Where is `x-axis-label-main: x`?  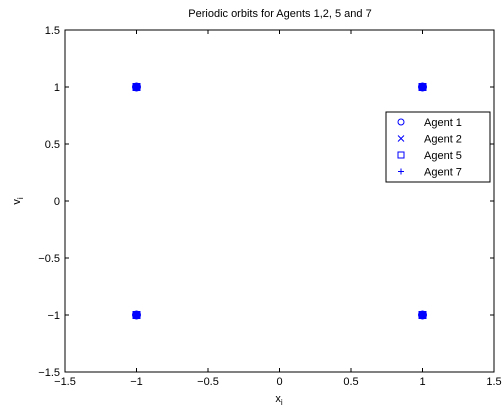 x-axis-label-main: x is located at coordinates (278, 399).